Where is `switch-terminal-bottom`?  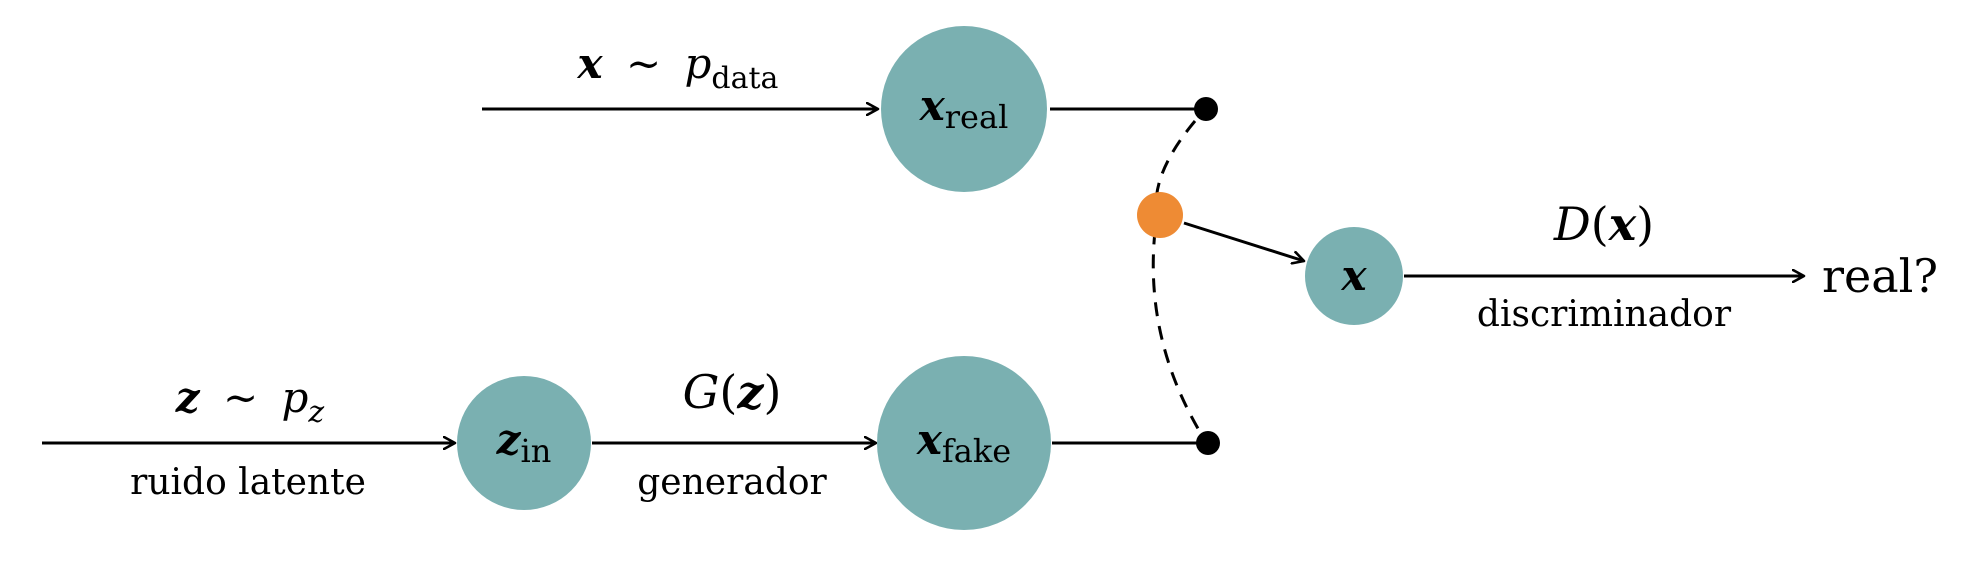 switch-terminal-bottom is located at coordinates (1208, 443).